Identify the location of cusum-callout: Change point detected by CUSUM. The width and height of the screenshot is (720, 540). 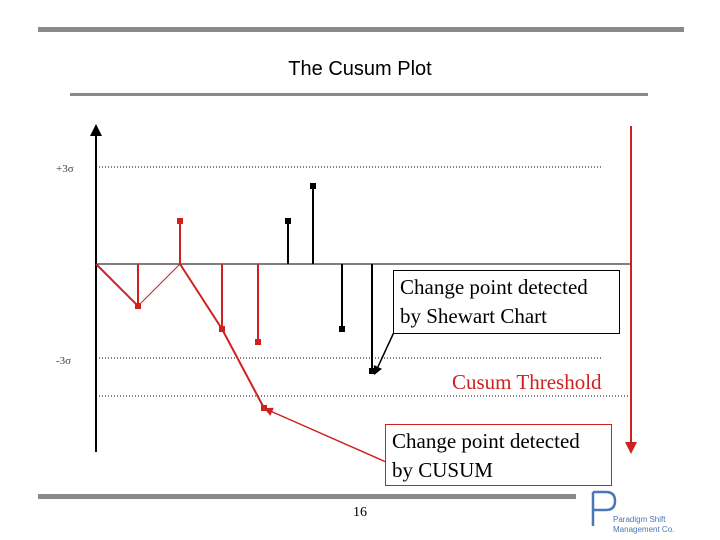
(498, 455).